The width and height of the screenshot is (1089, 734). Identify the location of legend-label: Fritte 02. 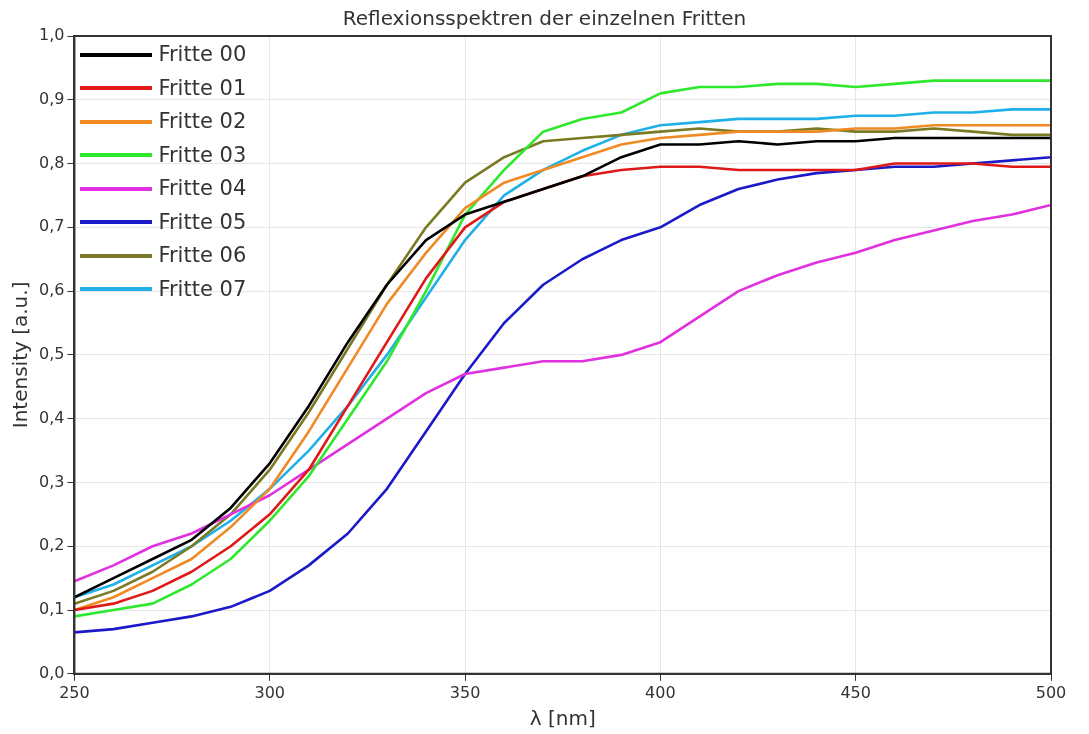
(202, 121).